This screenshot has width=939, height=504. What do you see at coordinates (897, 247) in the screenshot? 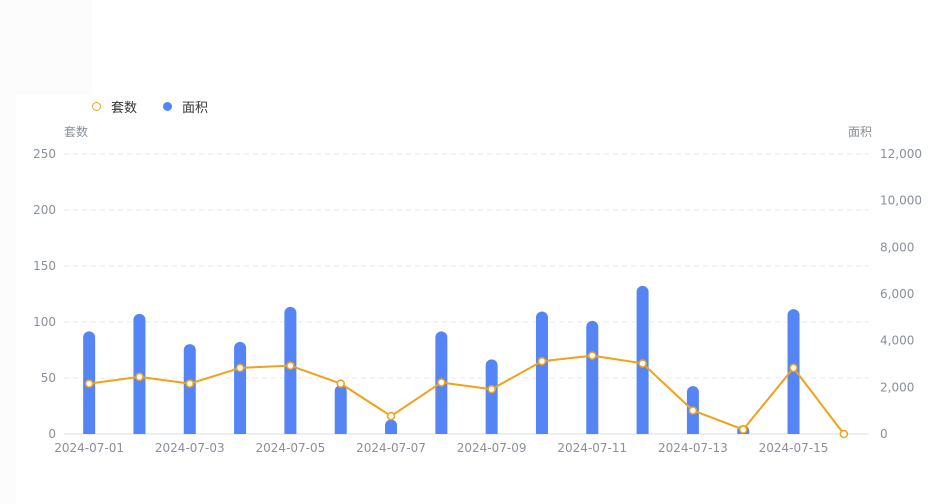
I see `y-right-tick-label: 8,000` at bounding box center [897, 247].